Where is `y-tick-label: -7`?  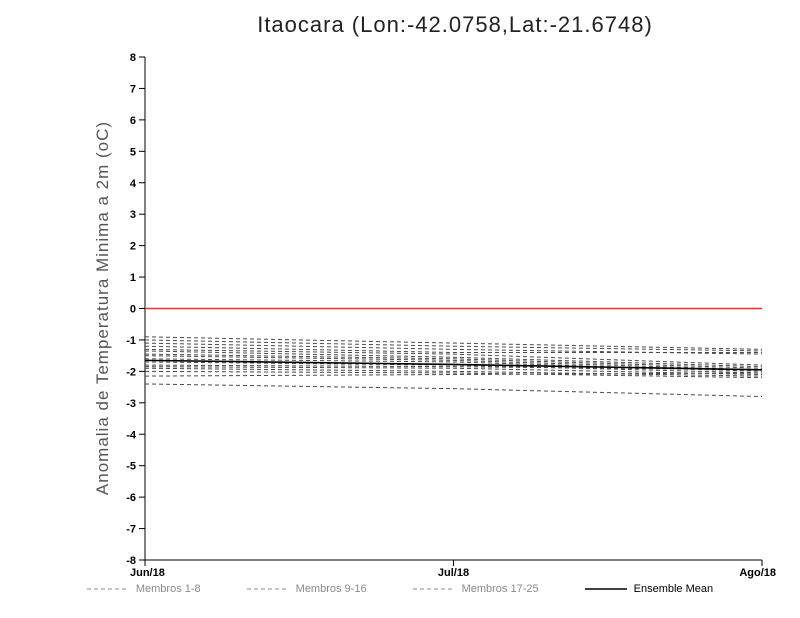
y-tick-label: -7 is located at coordinates (131, 530).